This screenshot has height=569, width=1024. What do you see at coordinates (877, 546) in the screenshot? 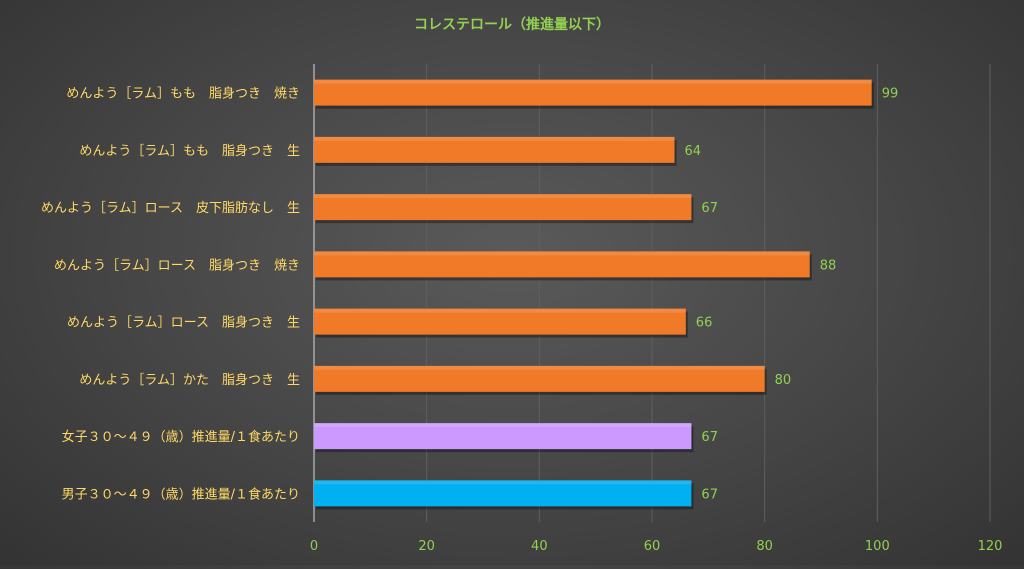
I see `x-tick-label: 100` at bounding box center [877, 546].